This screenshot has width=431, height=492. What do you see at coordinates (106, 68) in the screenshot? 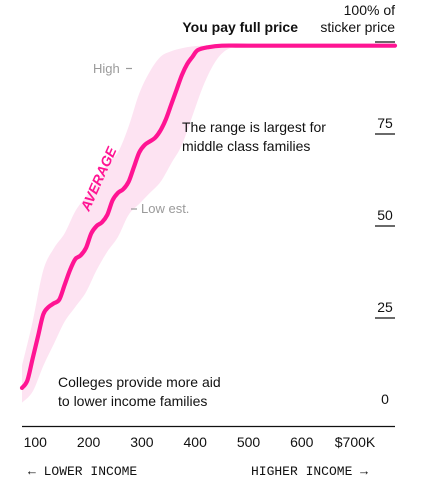
I see `high-estimate-label: High` at bounding box center [106, 68].